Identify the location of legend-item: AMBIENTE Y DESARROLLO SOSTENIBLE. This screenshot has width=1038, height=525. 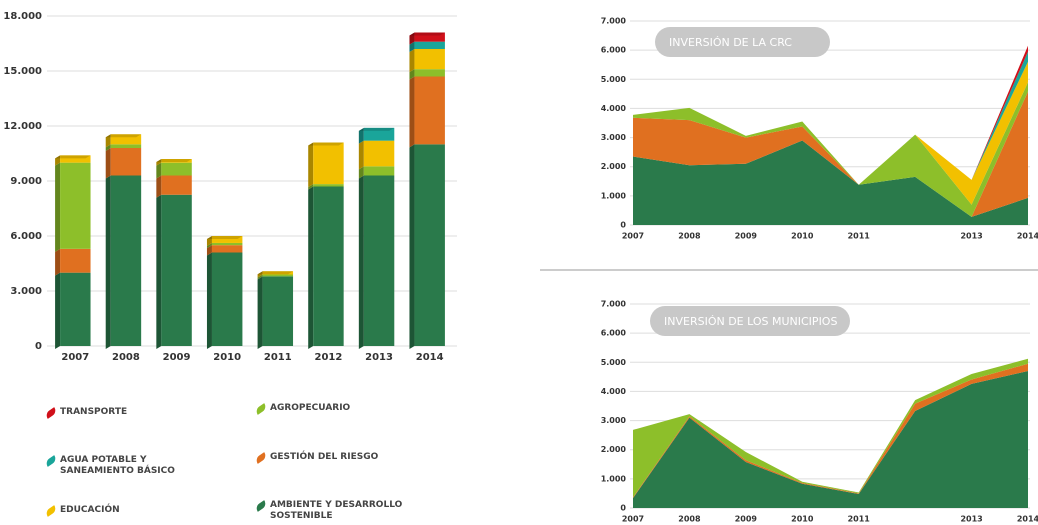
(329, 511).